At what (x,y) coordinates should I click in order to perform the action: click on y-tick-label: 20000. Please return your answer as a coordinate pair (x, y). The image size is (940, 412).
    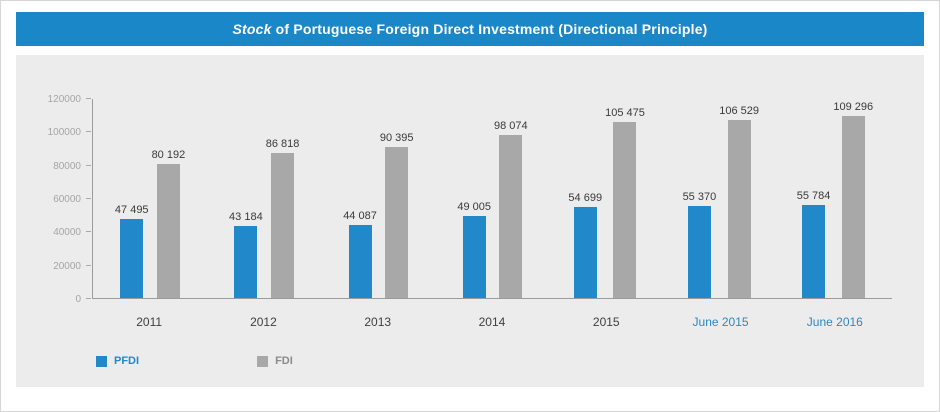
    Looking at the image, I should click on (67, 266).